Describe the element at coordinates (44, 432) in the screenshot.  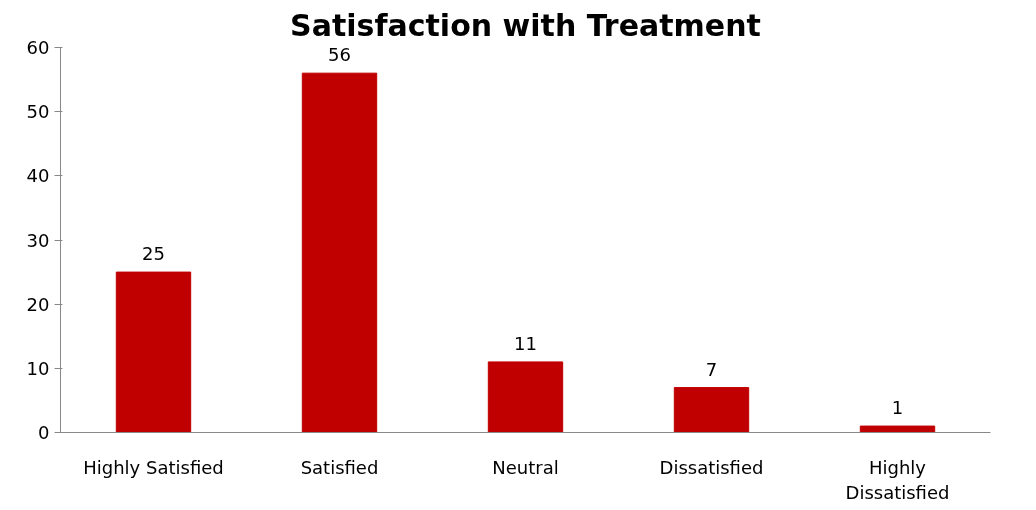
I see `y-tick-label: 0` at that location.